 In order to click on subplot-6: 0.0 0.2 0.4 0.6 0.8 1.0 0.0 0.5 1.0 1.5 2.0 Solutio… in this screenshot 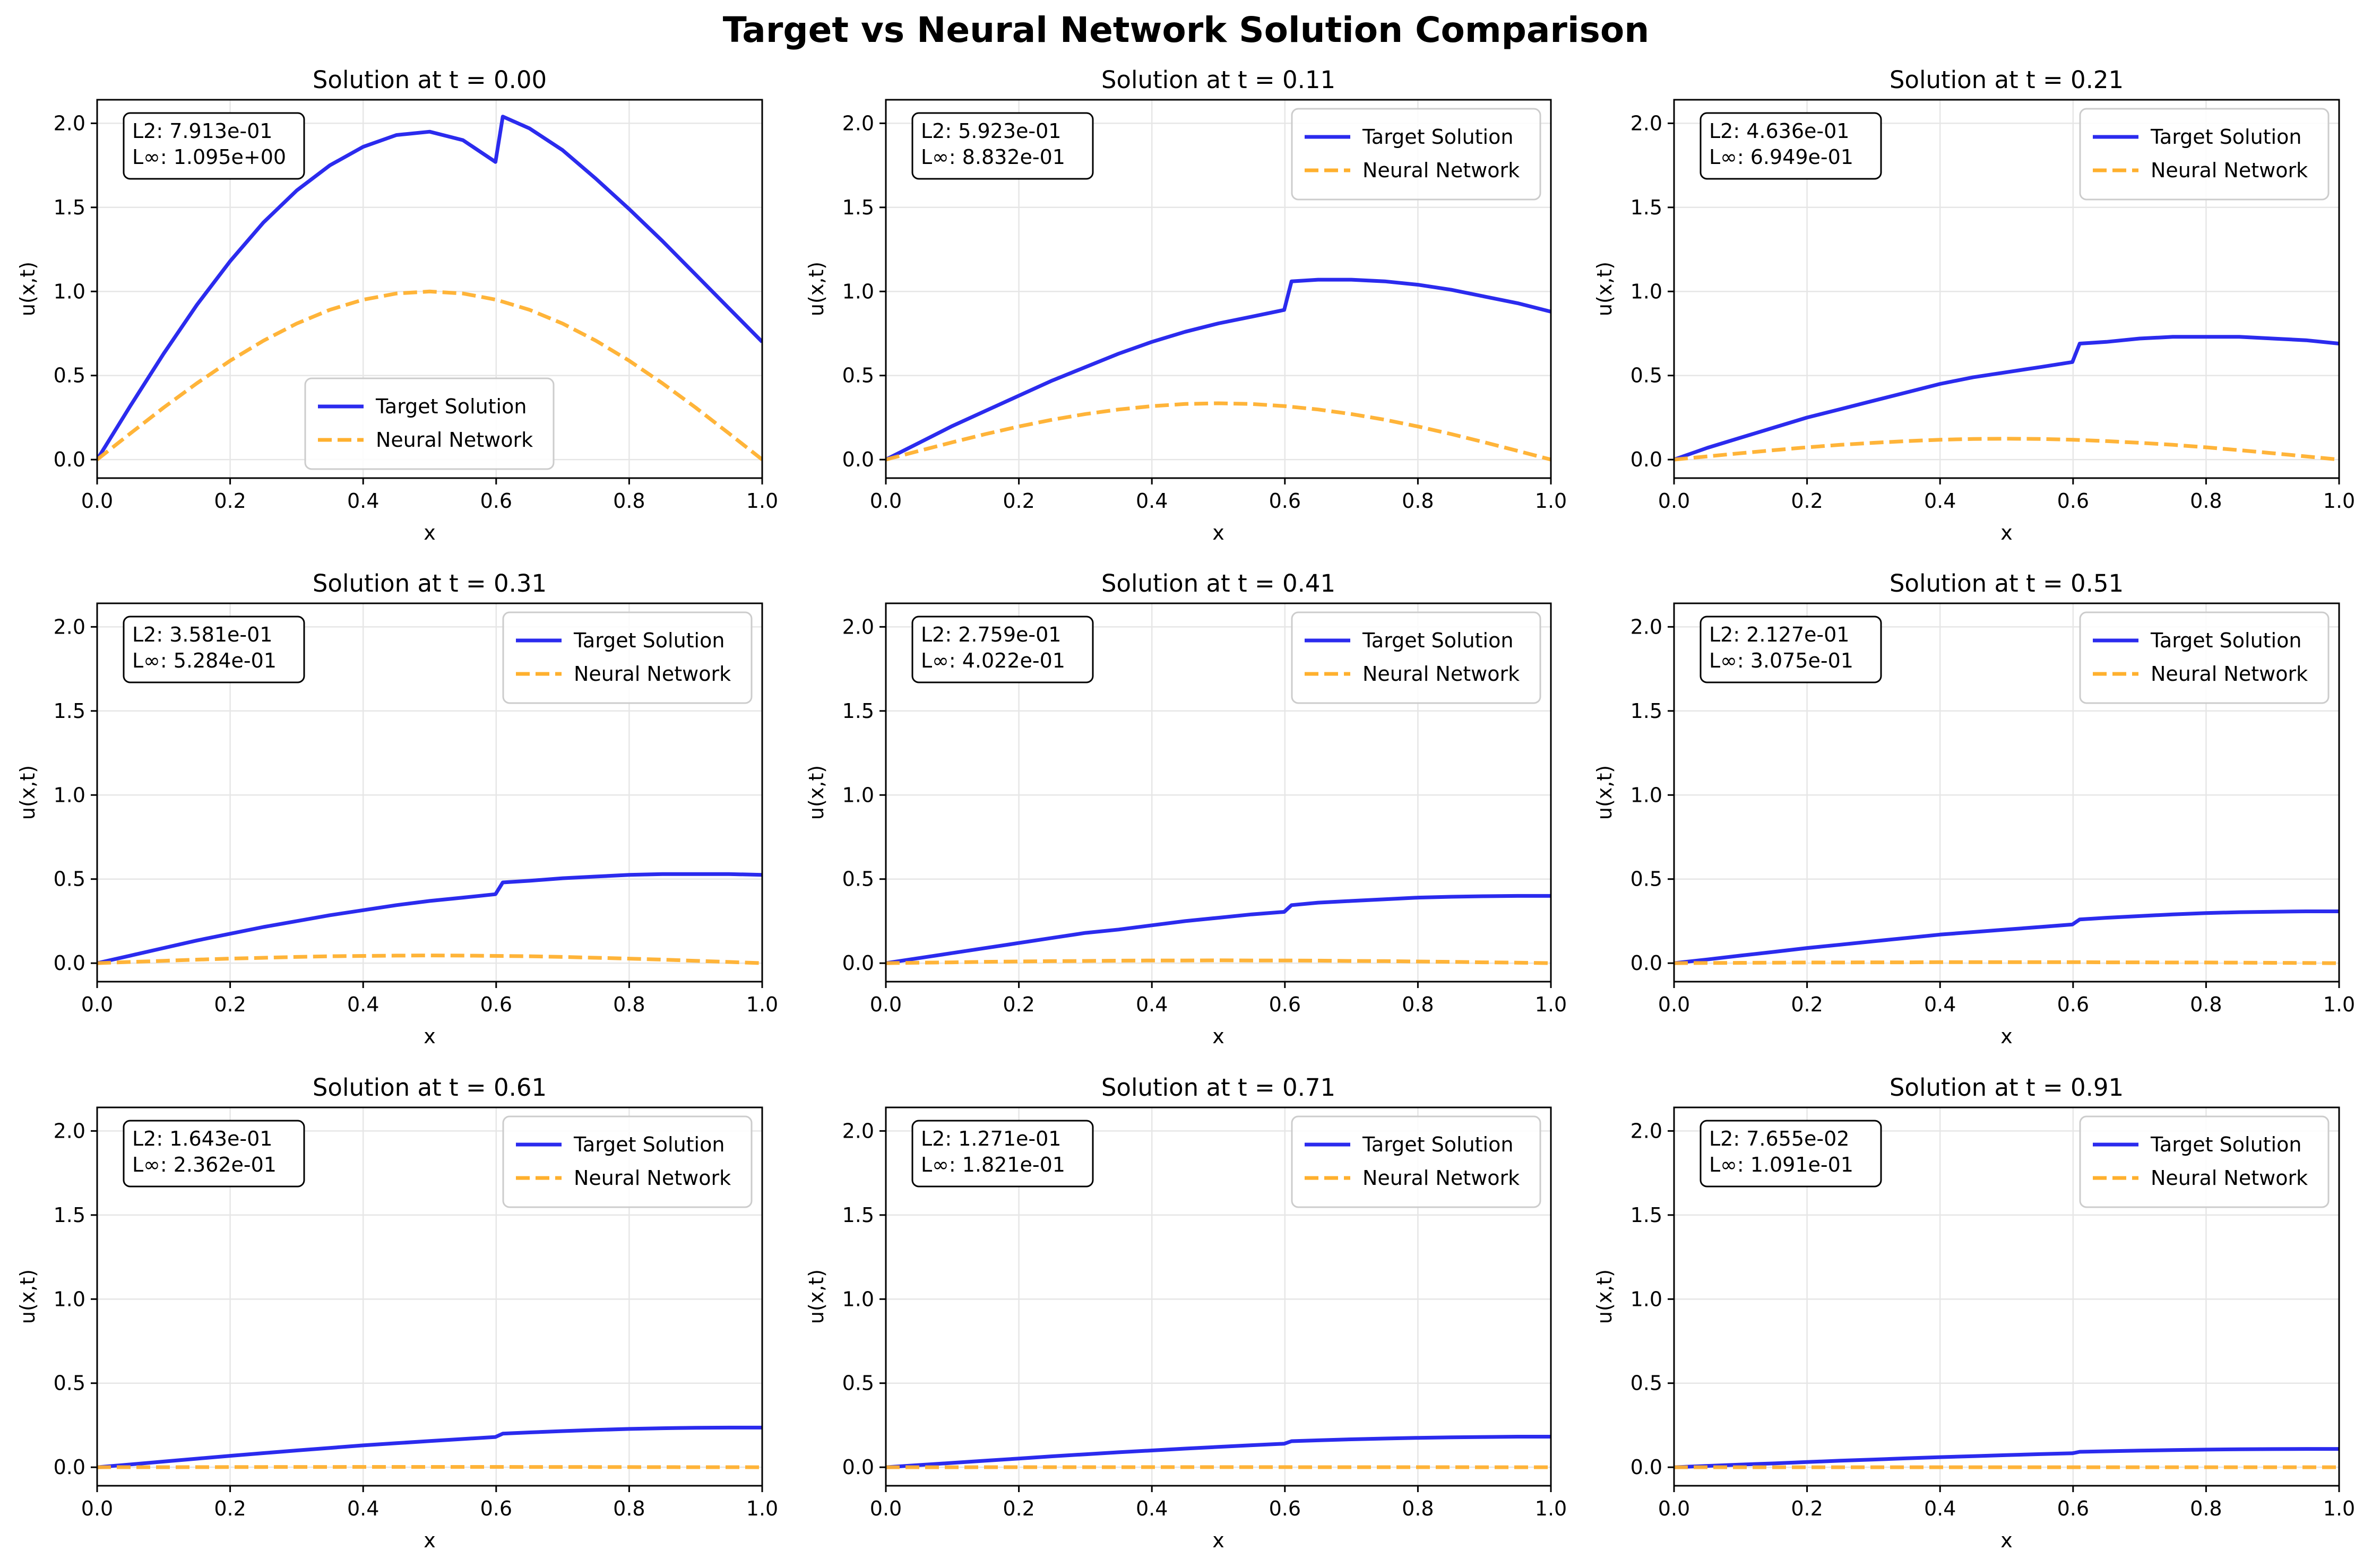, I will do `click(1974, 808)`.